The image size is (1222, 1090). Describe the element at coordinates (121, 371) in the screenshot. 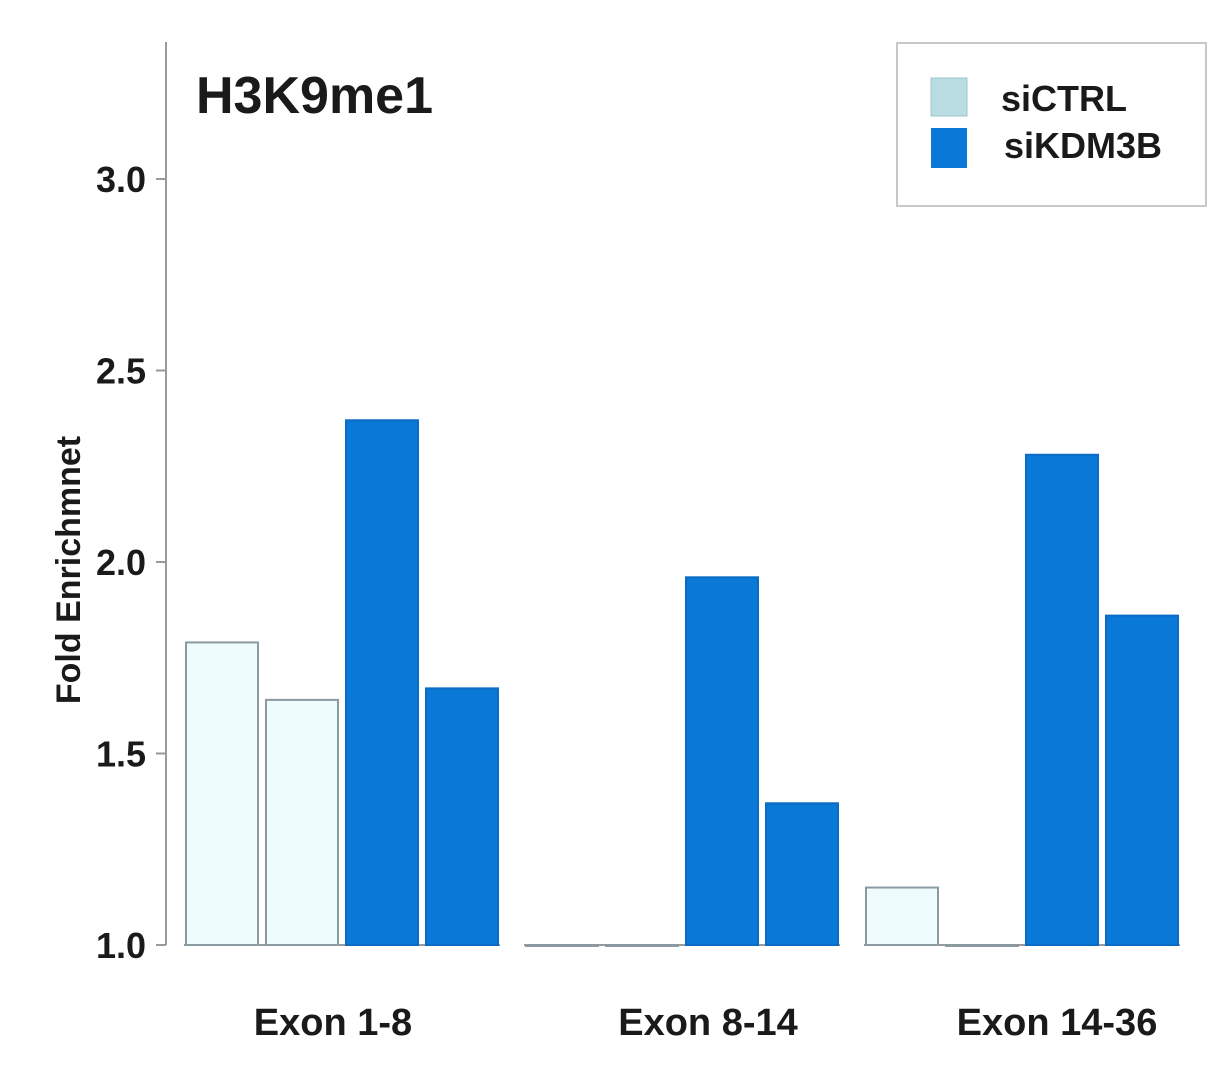

I see `y-tick-label: 2.5` at that location.